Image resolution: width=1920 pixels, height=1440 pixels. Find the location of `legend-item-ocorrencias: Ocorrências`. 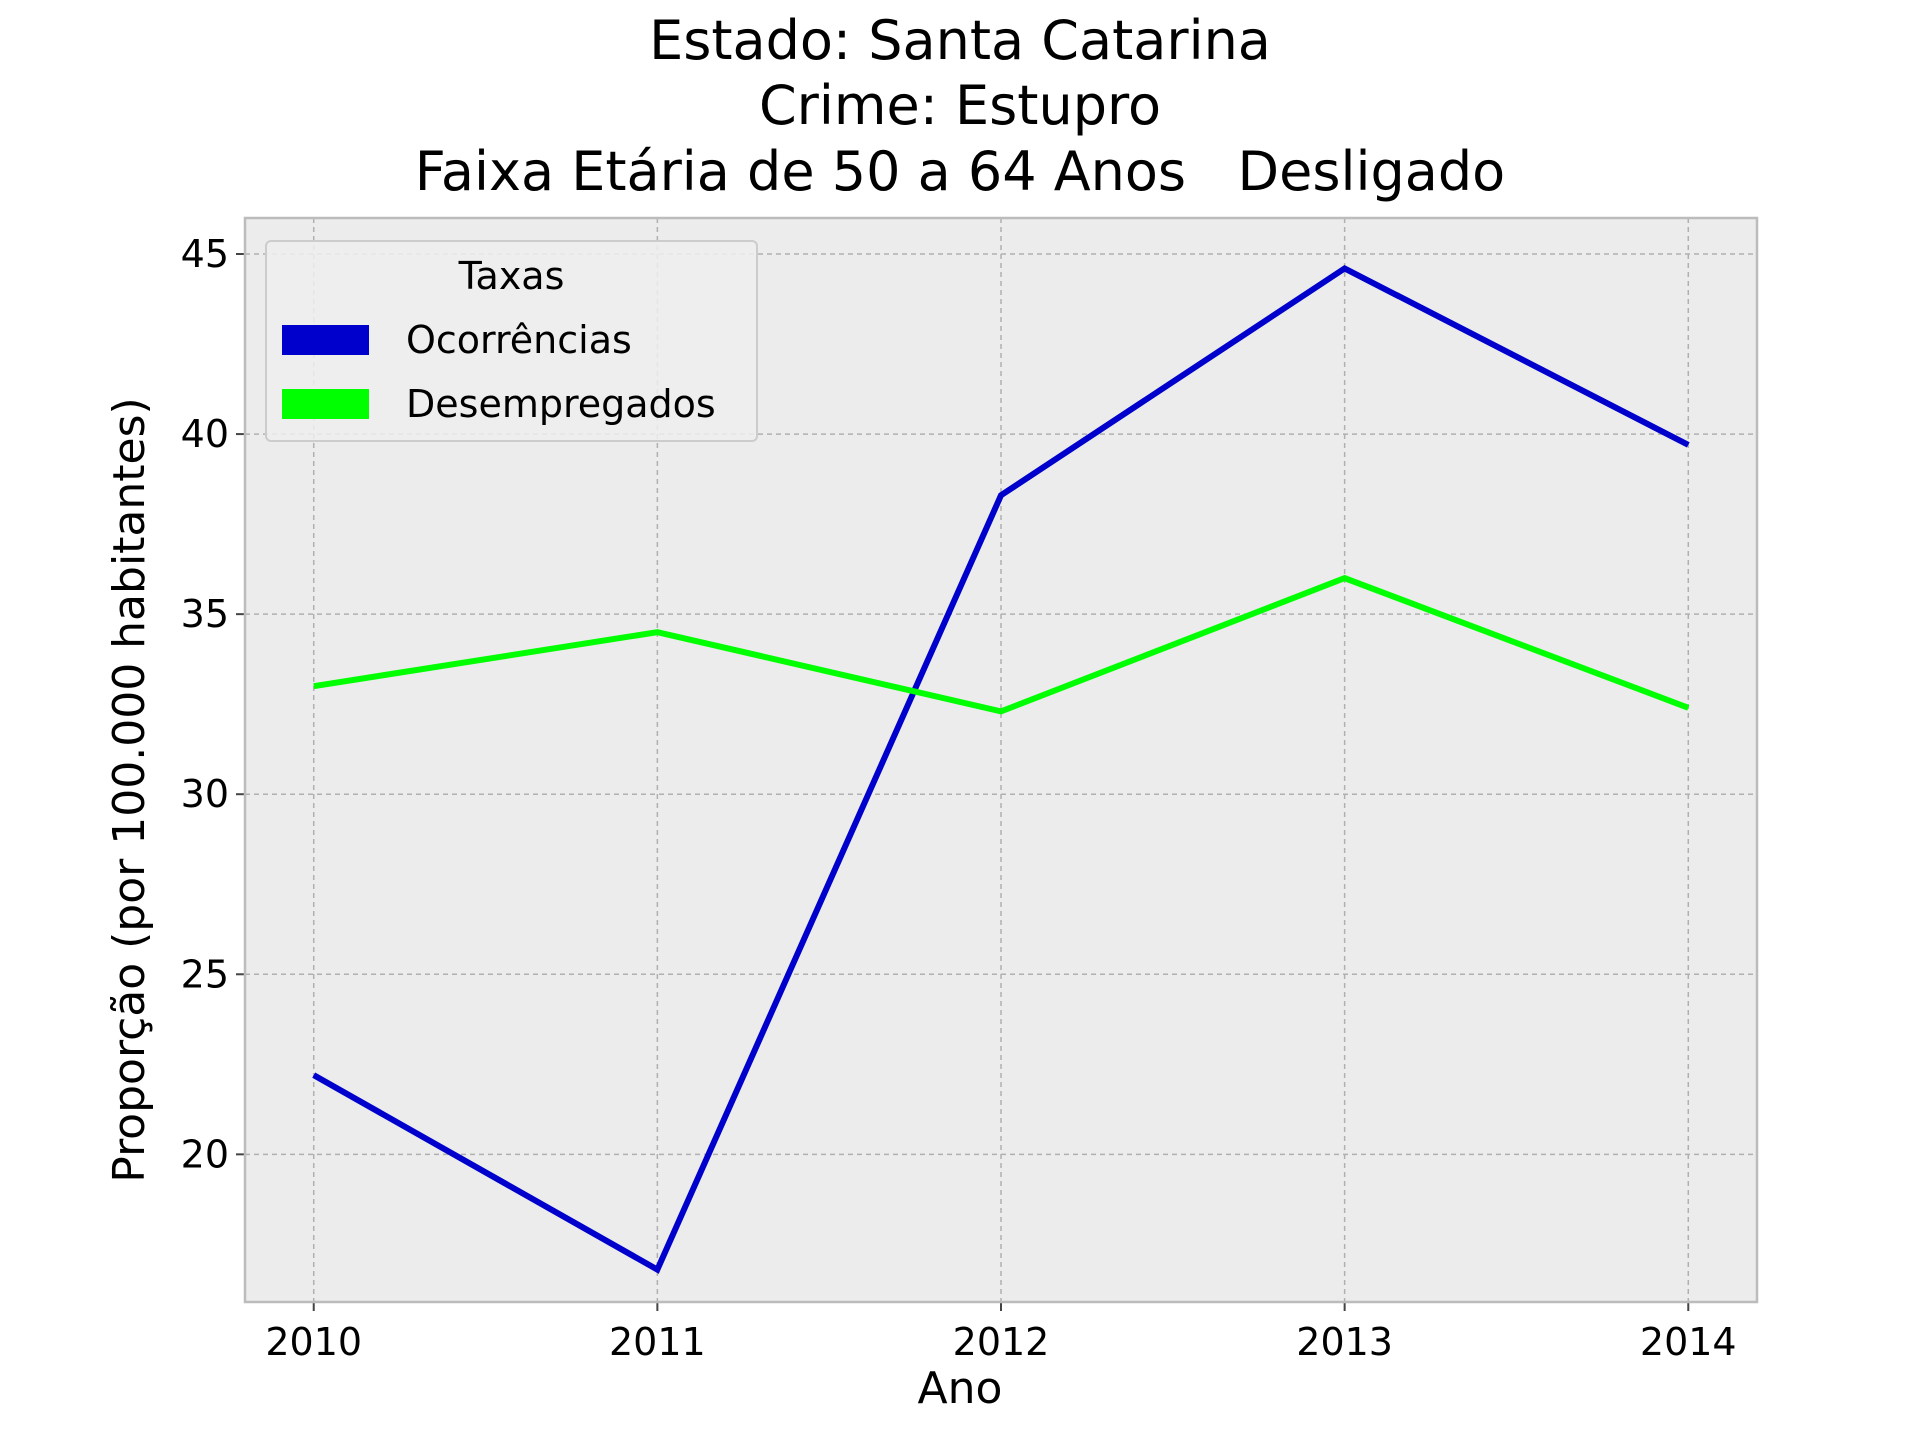

legend-item-ocorrencias: Ocorrências is located at coordinates (457, 340).